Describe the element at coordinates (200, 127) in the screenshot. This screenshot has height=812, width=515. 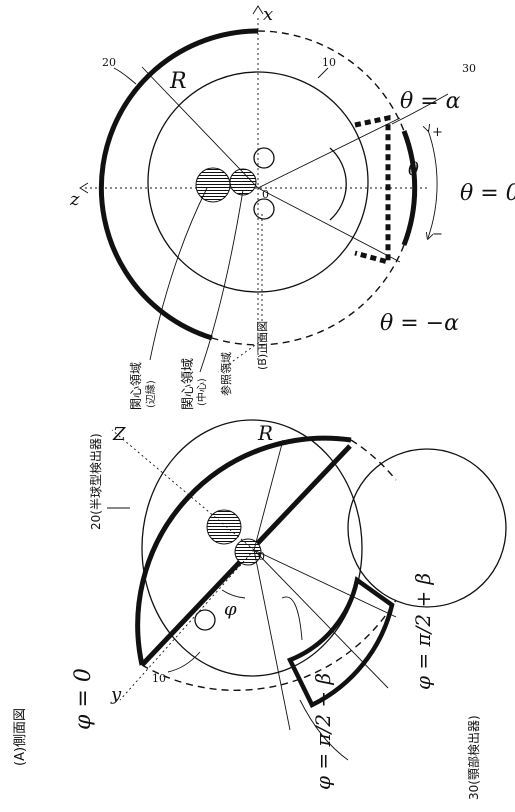
I see `front-radius-line` at that location.